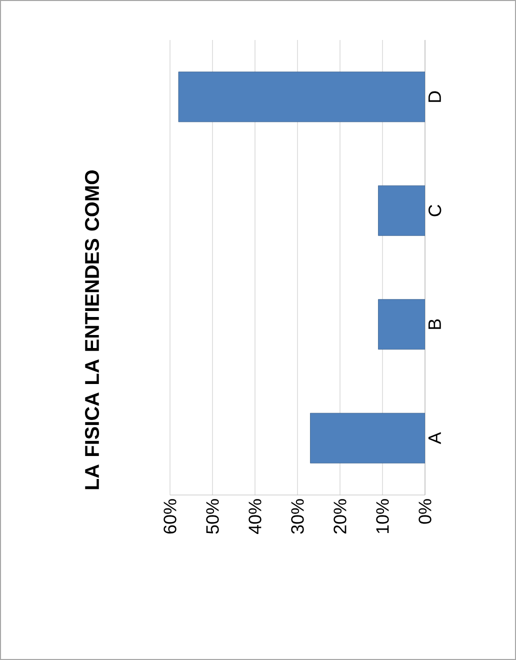  Describe the element at coordinates (92, 330) in the screenshot. I see `text: LA FISICA LA ENTIENDES COMO` at that location.